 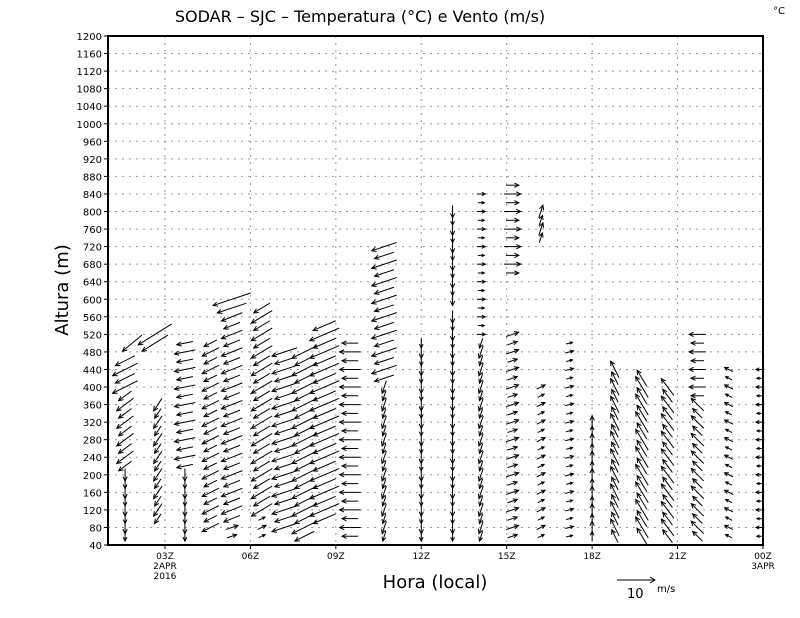 What do you see at coordinates (652, 580) in the screenshot?
I see `reference-arrow-head` at bounding box center [652, 580].